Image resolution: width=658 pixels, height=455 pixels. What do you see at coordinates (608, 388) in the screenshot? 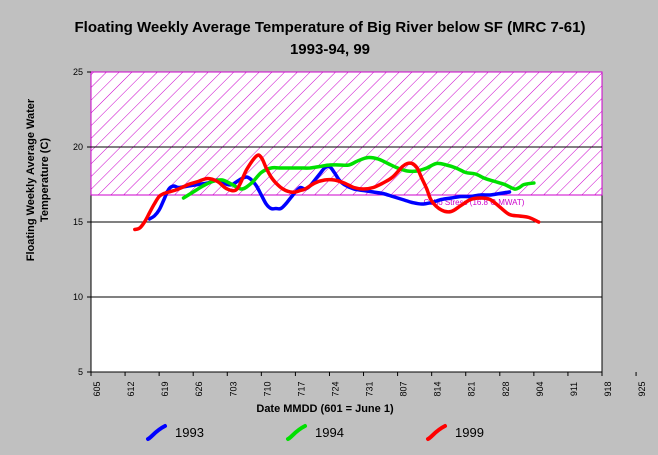
I see `x-tick-label: 918` at bounding box center [608, 388].